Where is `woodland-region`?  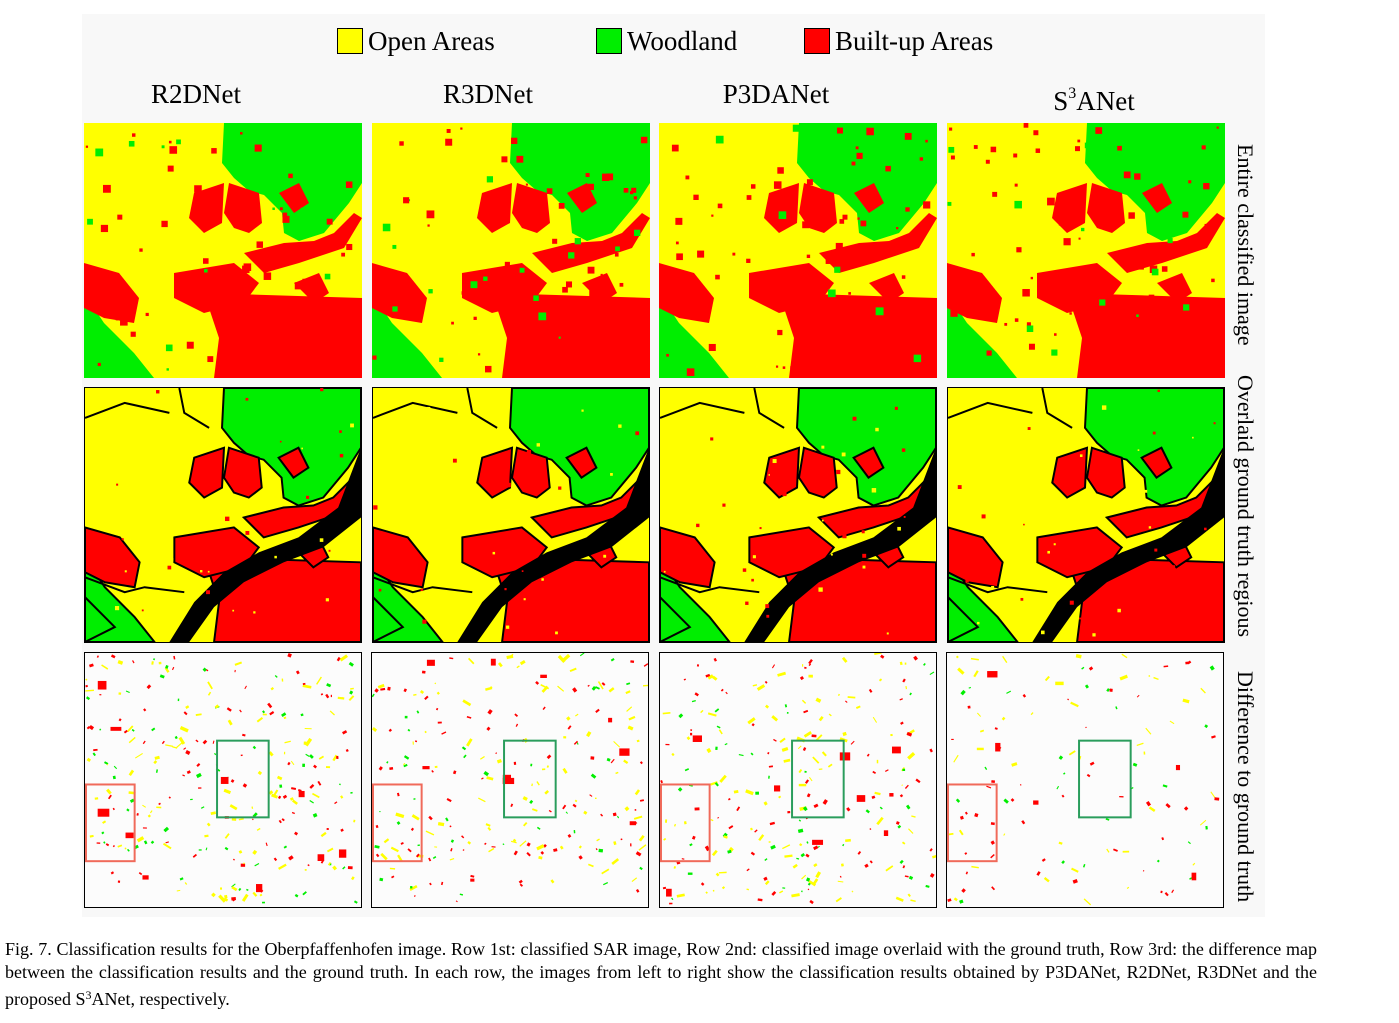 woodland-region is located at coordinates (962, 355).